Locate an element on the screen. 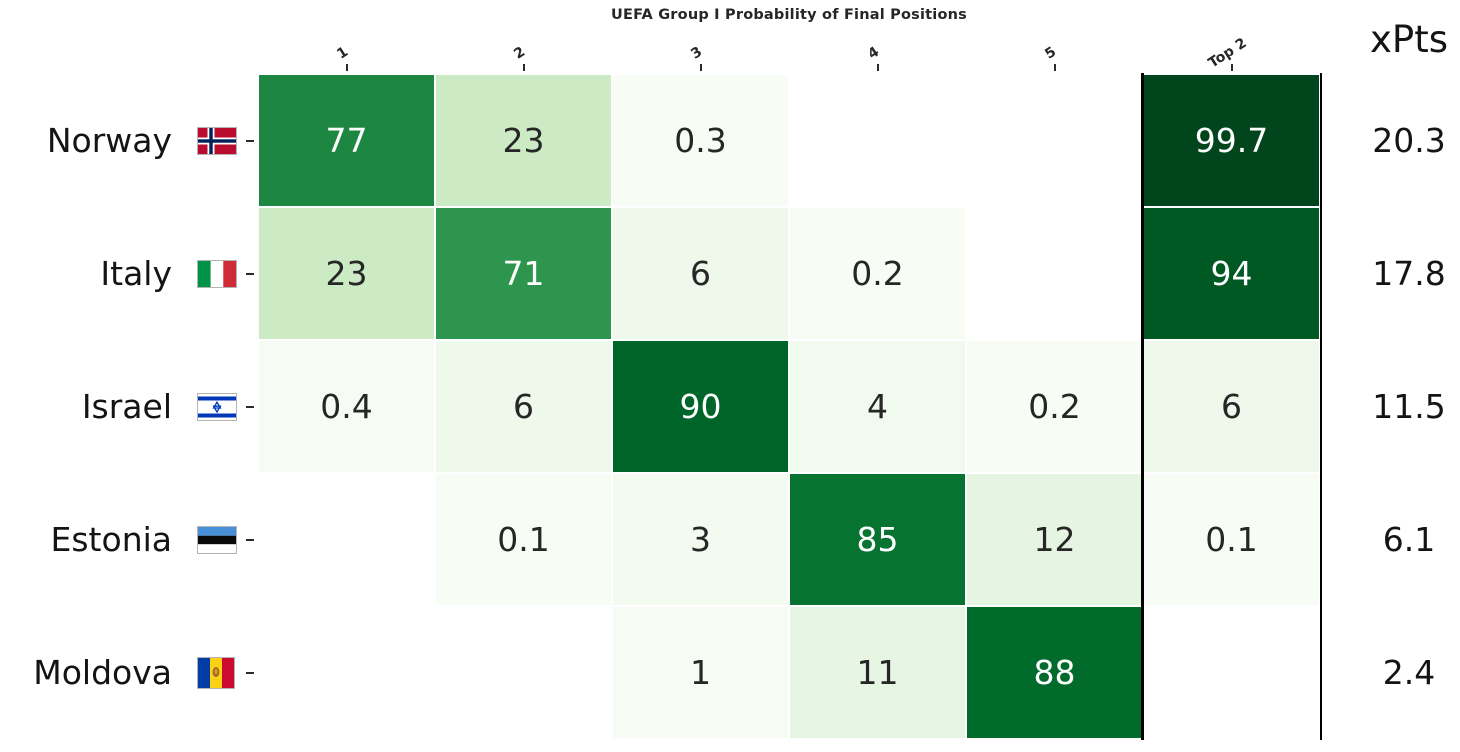 This screenshot has width=1460, height=752. xpts-value: 6.1 is located at coordinates (1409, 539).